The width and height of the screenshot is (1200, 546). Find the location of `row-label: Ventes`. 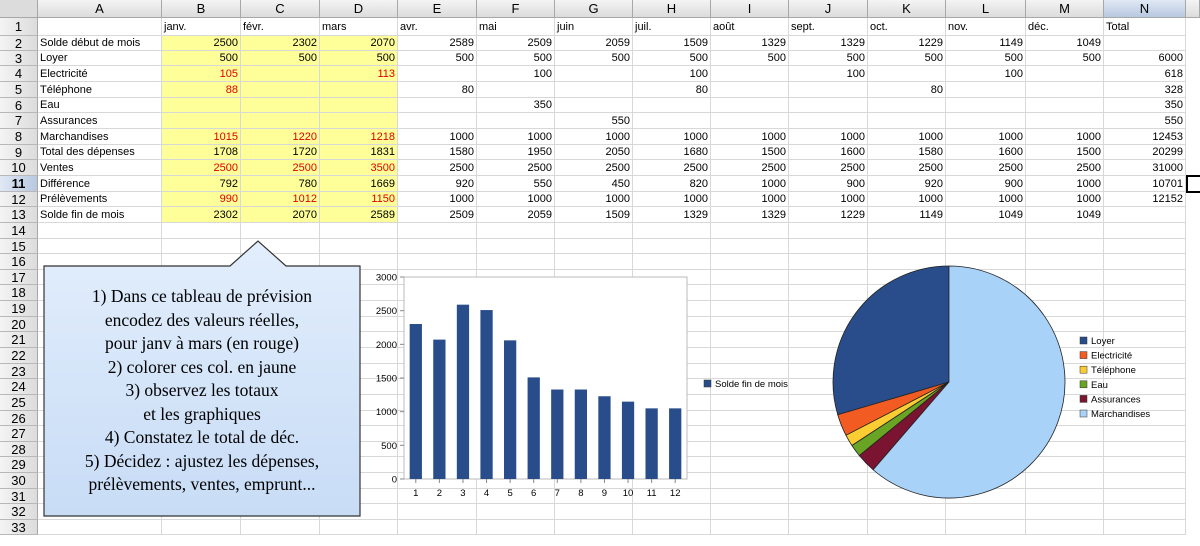

row-label: Ventes is located at coordinates (100, 168).